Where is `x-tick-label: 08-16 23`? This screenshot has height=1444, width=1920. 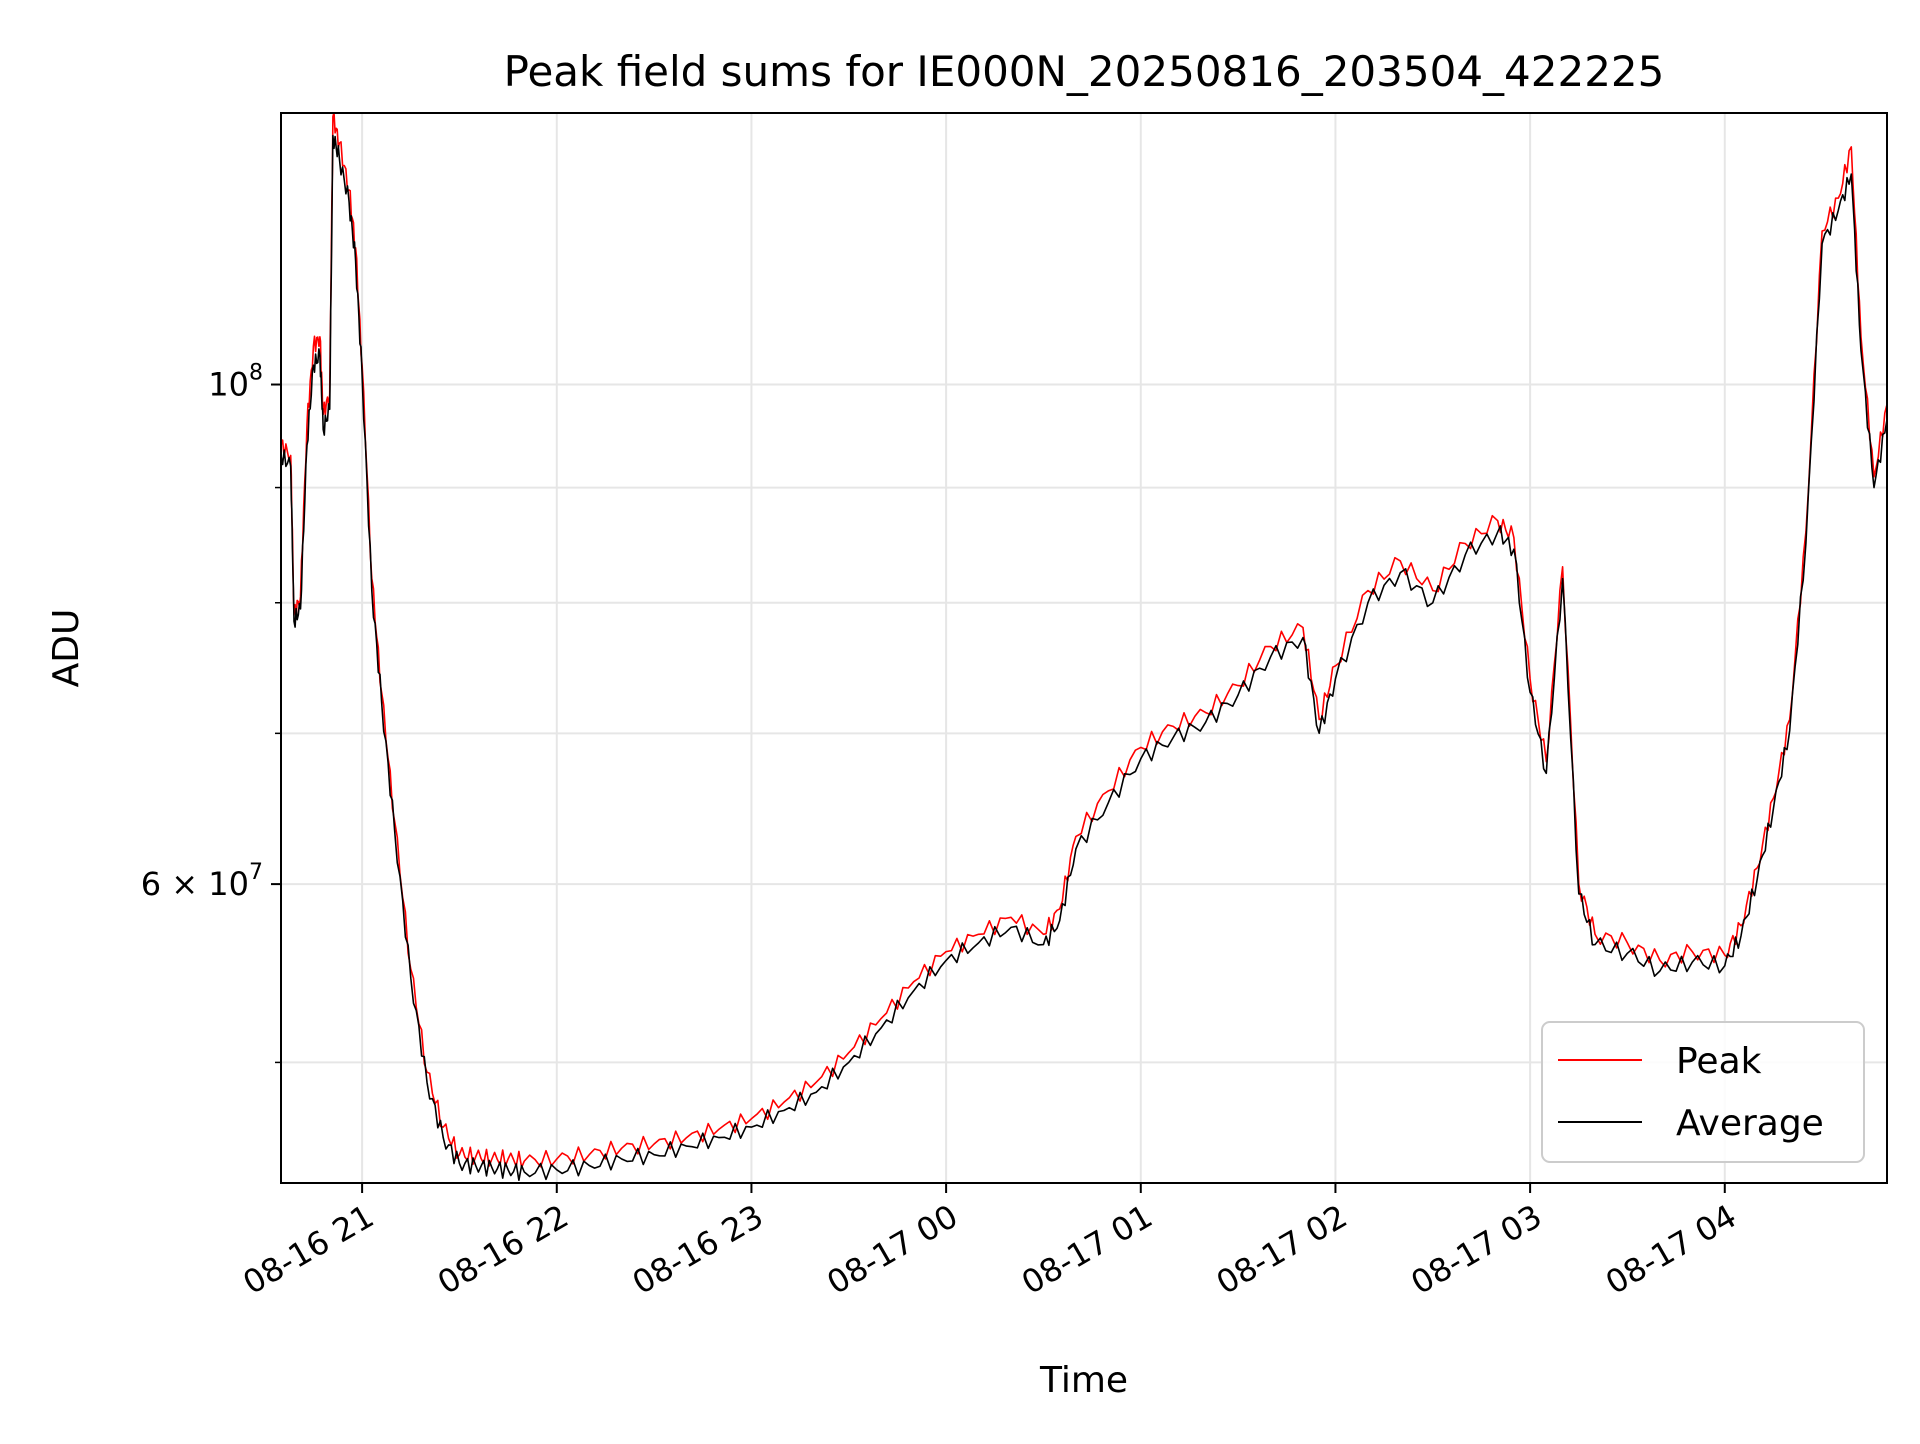 x-tick-label: 08-16 23 is located at coordinates (698, 1249).